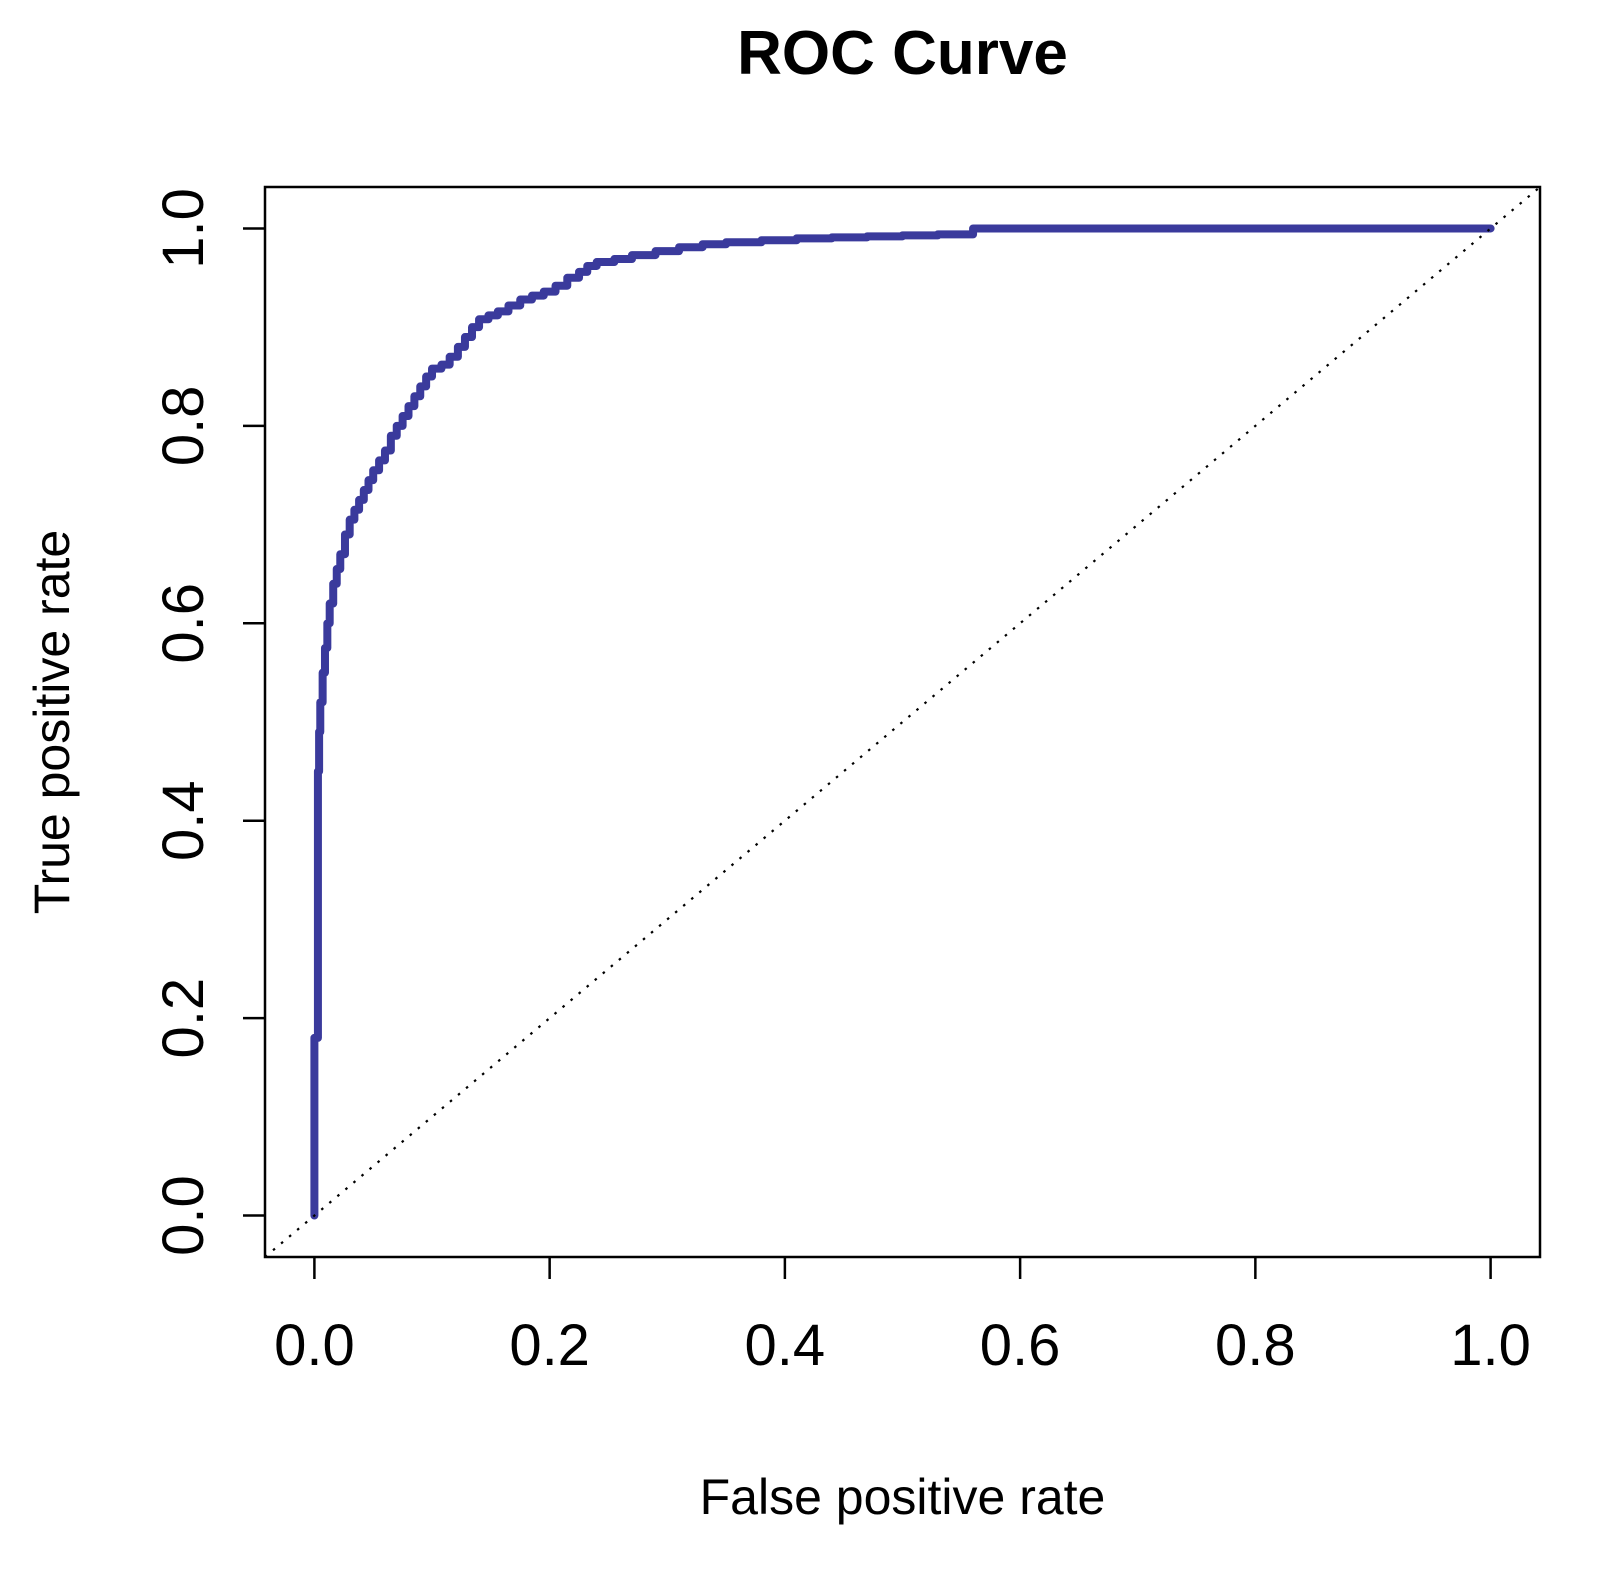 The height and width of the screenshot is (1583, 1624). Describe the element at coordinates (183, 228) in the screenshot. I see `y-tick-label: 1.0` at that location.